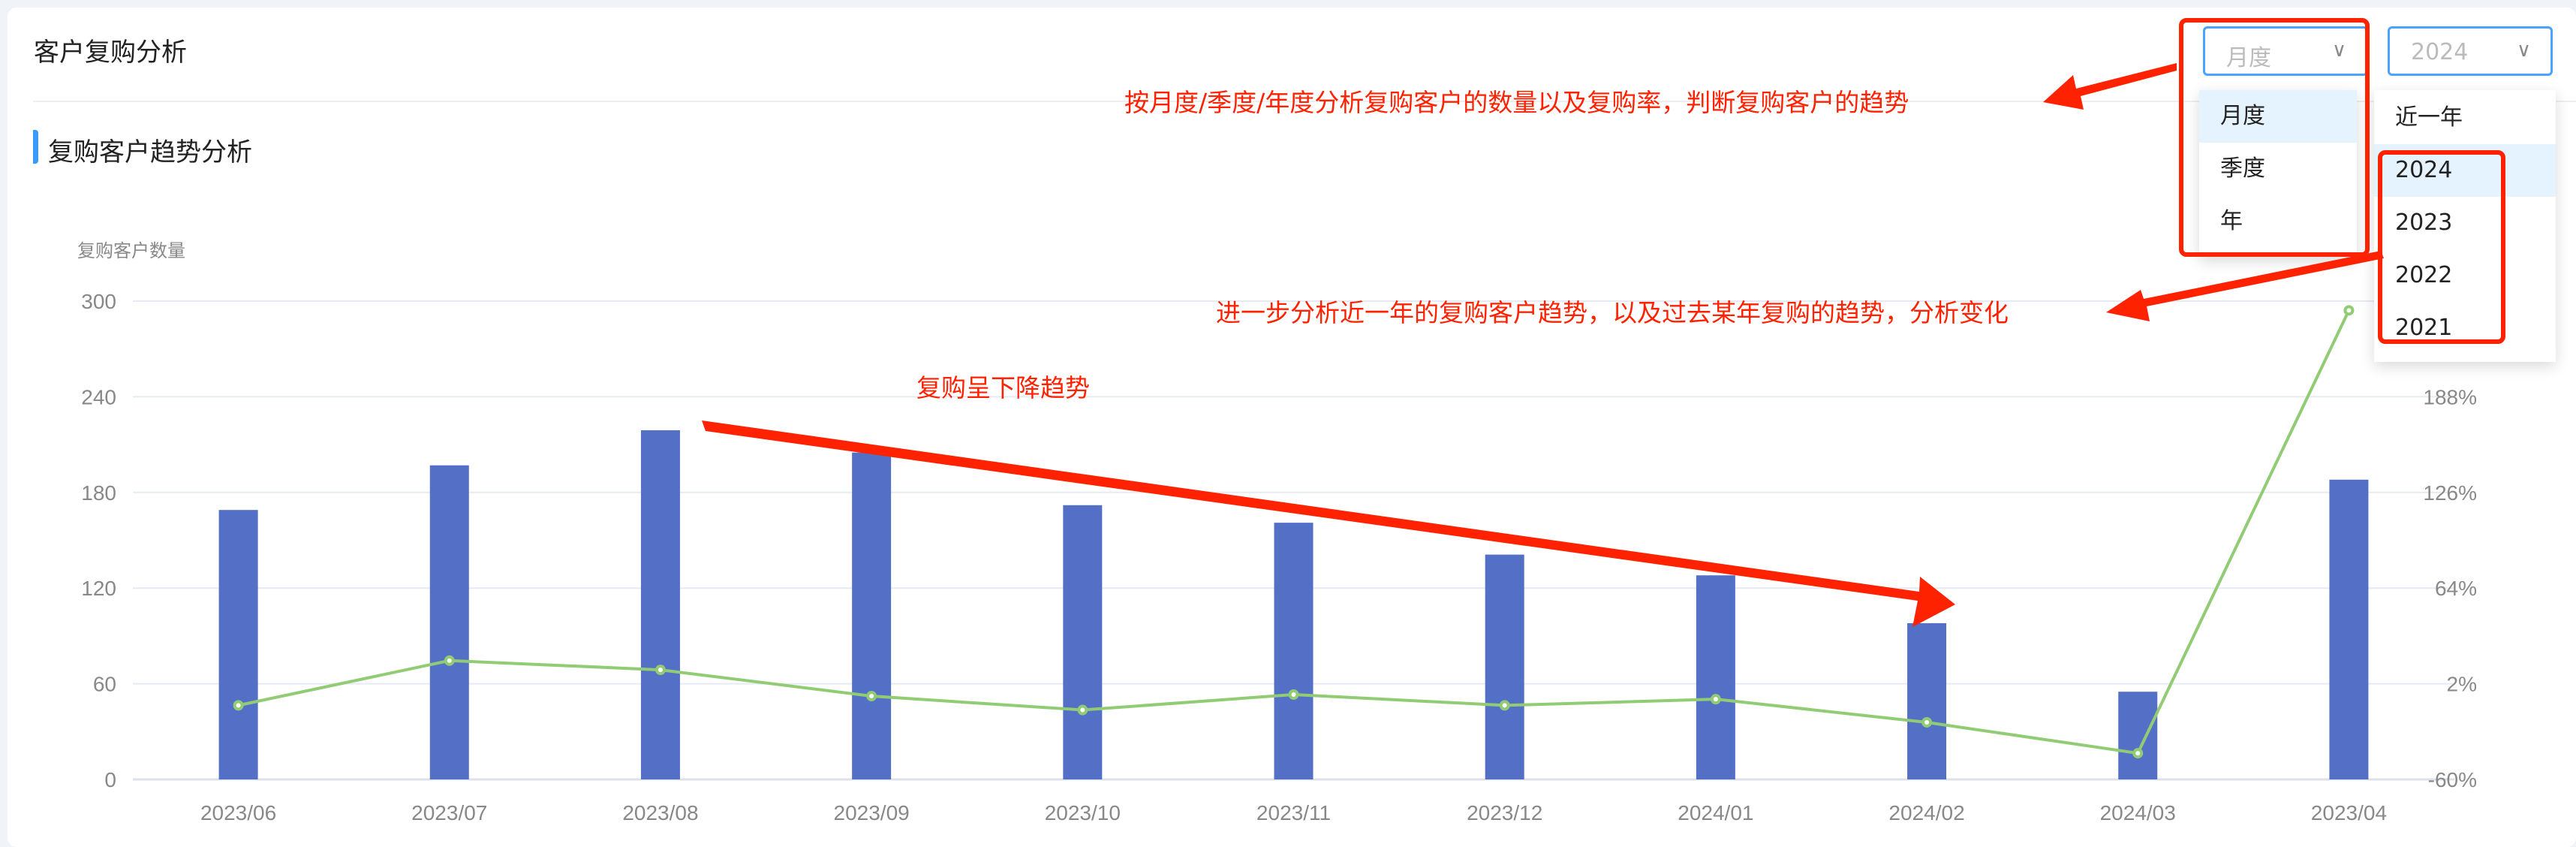 The width and height of the screenshot is (2576, 847). What do you see at coordinates (2248, 58) in the screenshot?
I see `period-select-value: 月度` at bounding box center [2248, 58].